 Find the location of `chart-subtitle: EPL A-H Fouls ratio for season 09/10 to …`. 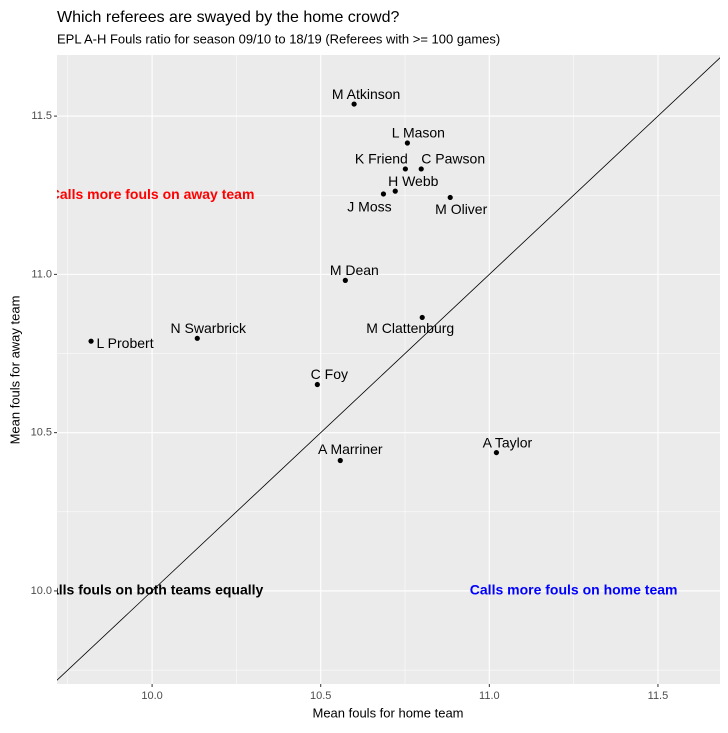

chart-subtitle: EPL A-H Fouls ratio for season 09/10 to … is located at coordinates (278, 38).